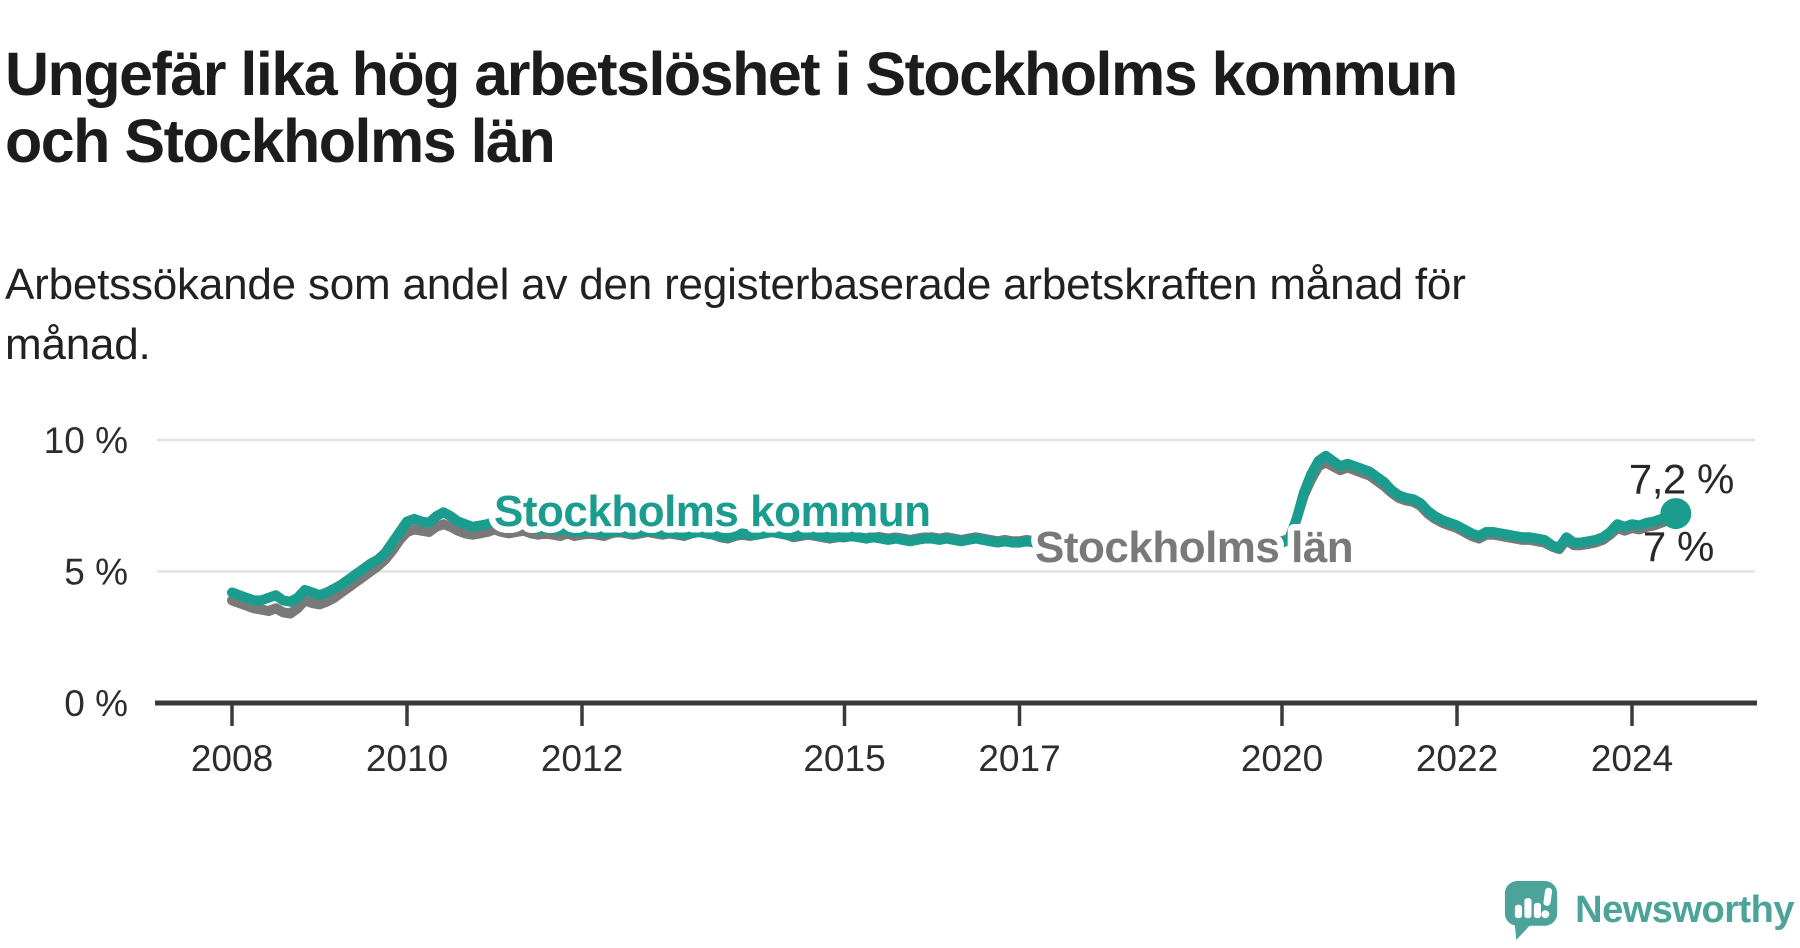 The image size is (1800, 948). I want to click on end-value-label-kommun: 7,2 %, so click(1681, 479).